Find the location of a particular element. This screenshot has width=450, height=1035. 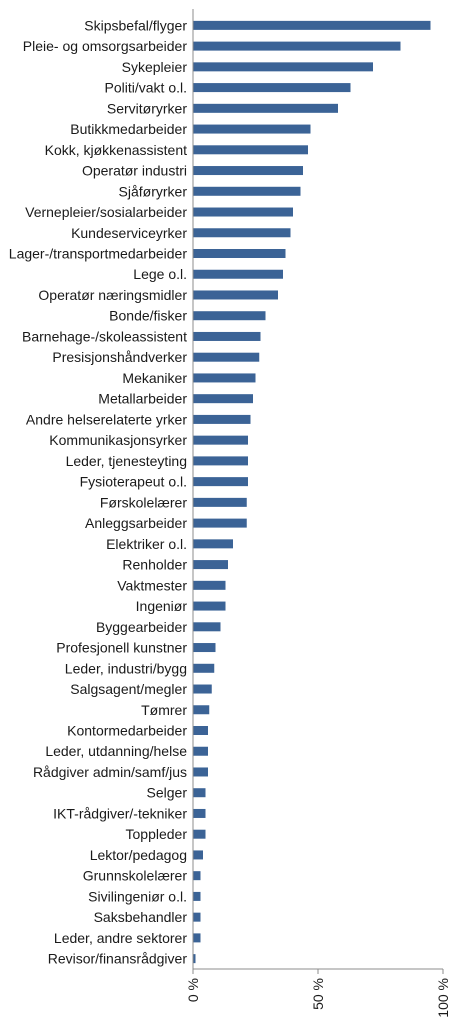

category-label: Butikkmedarbeider is located at coordinates (128, 129).